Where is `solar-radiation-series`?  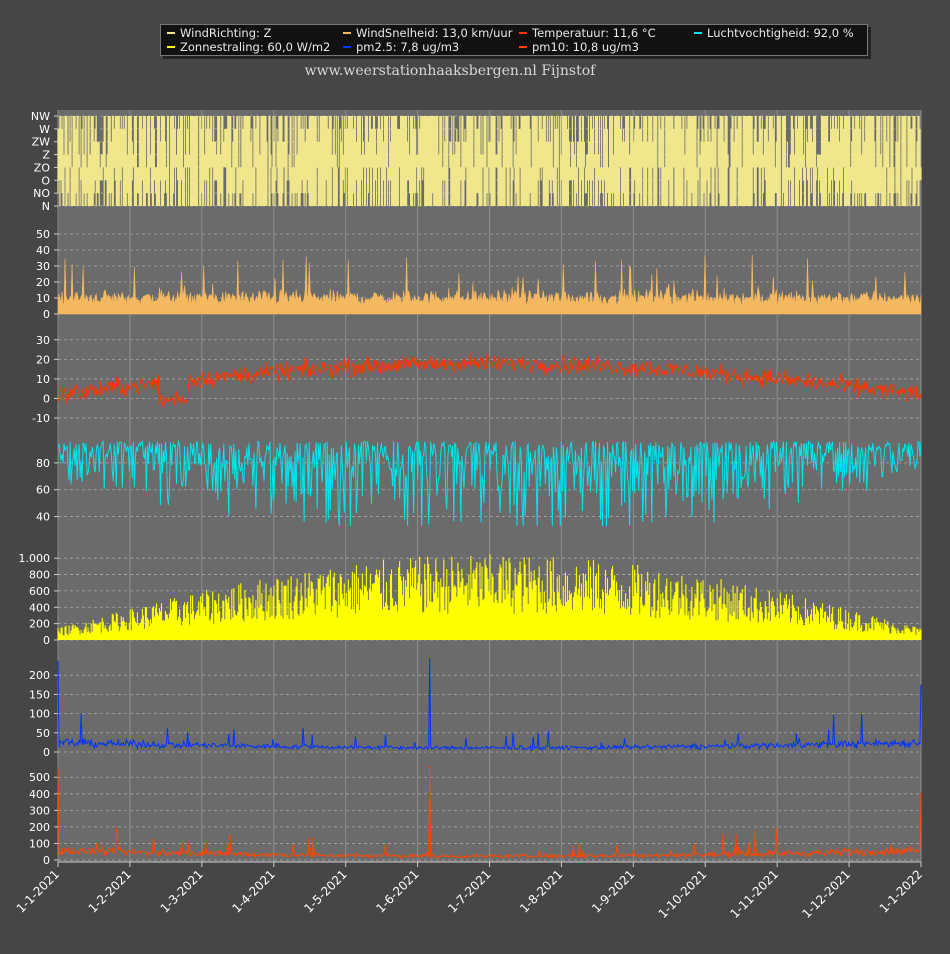
solar-radiation-series is located at coordinates (489, 597).